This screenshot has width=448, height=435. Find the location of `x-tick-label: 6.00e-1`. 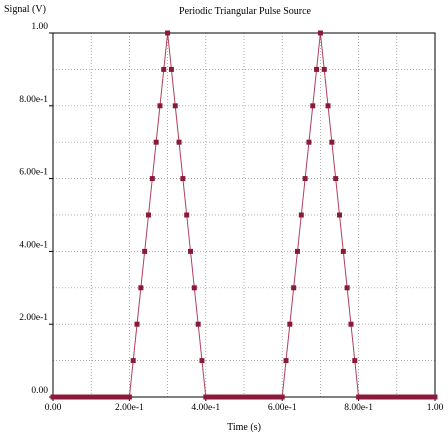

x-tick-label: 6.00e-1 is located at coordinates (282, 408).